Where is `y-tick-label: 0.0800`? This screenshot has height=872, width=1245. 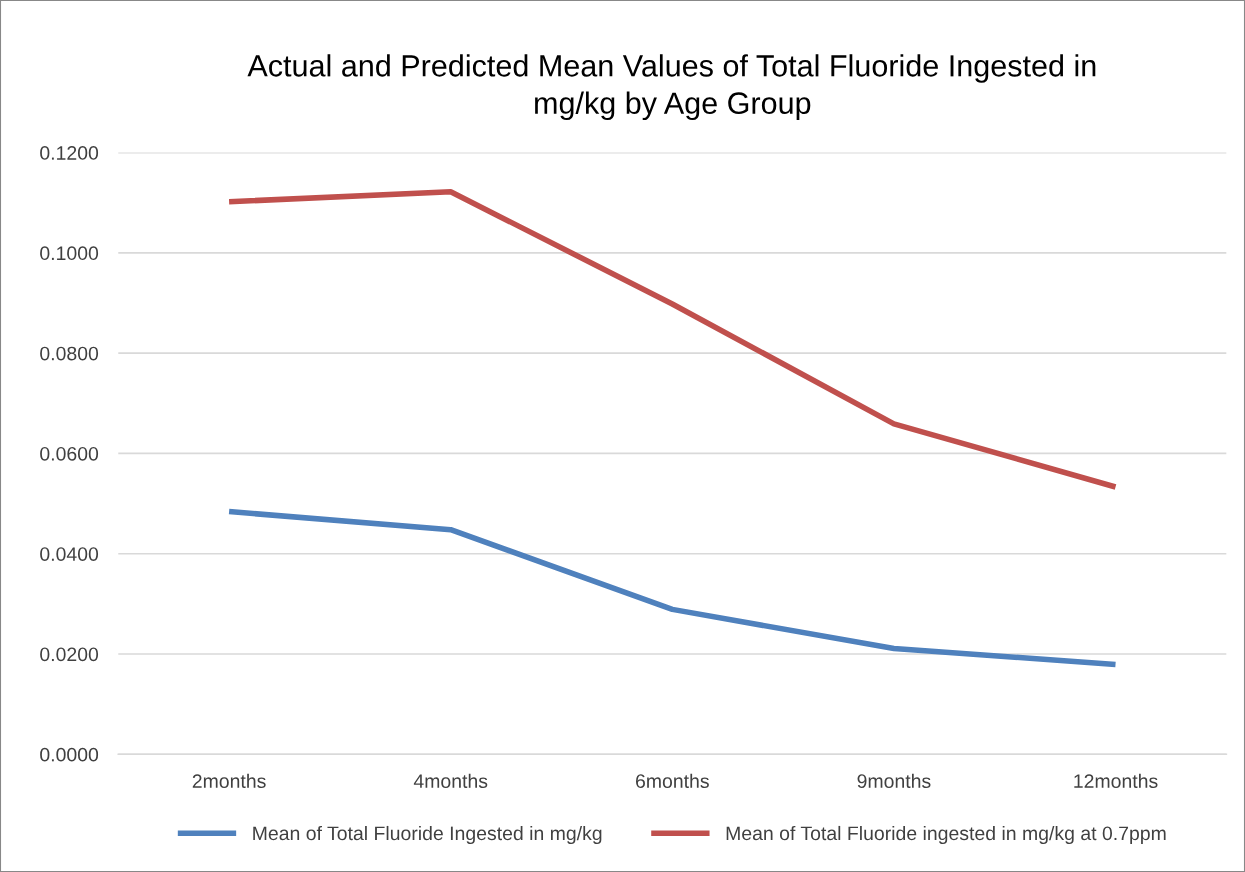
y-tick-label: 0.0800 is located at coordinates (69, 353).